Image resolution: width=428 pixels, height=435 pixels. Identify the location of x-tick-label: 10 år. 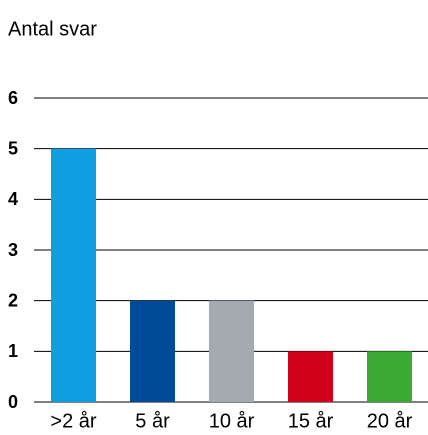
(232, 421).